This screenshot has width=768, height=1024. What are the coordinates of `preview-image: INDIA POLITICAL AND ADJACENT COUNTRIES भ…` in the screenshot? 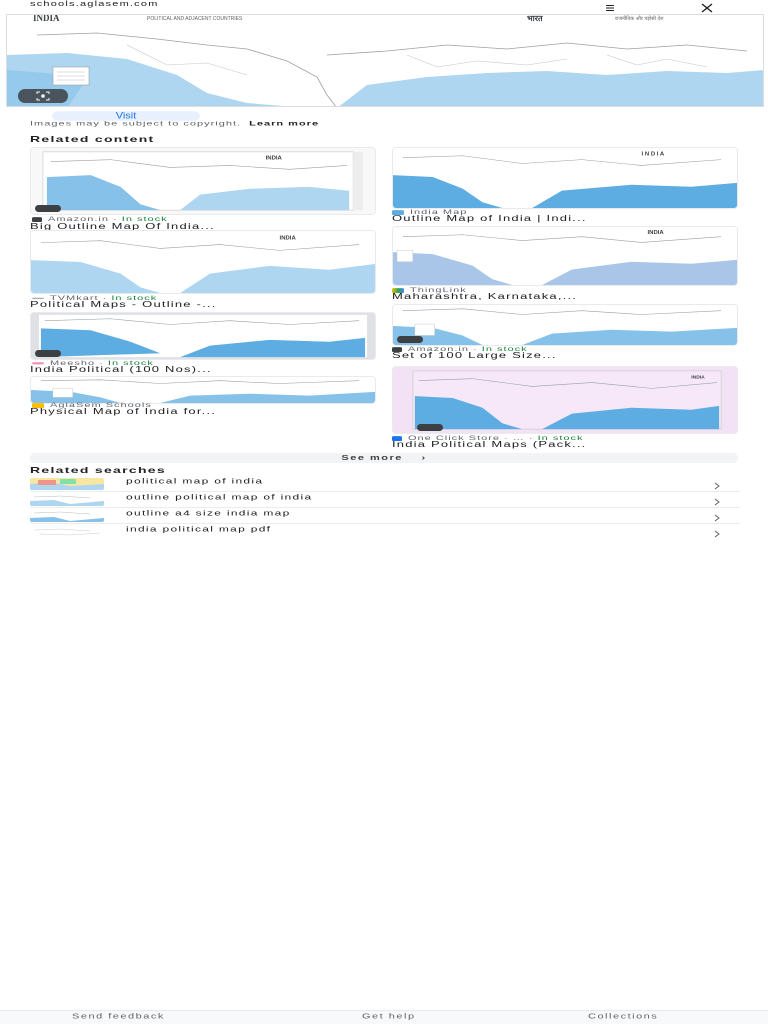 It's located at (385, 60).